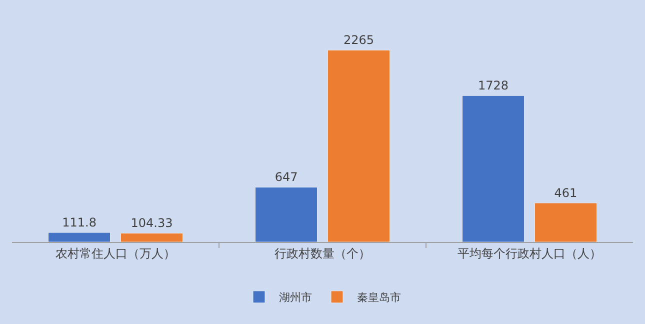 This screenshot has width=645, height=324. Describe the element at coordinates (116, 253) in the screenshot. I see `x-tick-label: 农村常住人口（万人）` at that location.